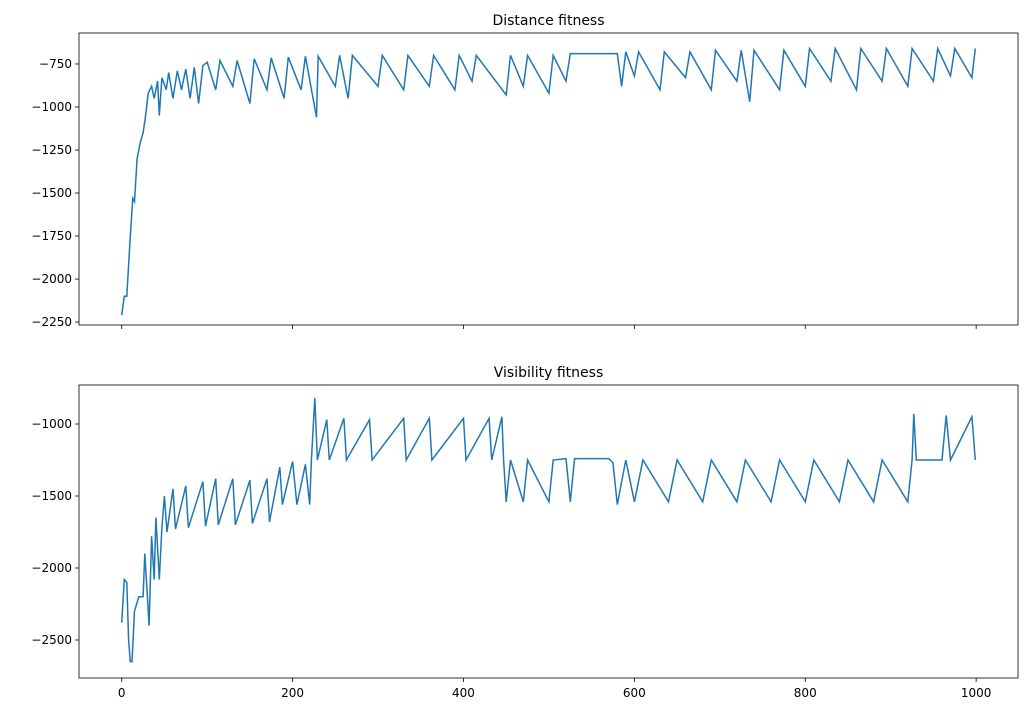  I want to click on chart-title: Distance fitness, so click(548, 21).